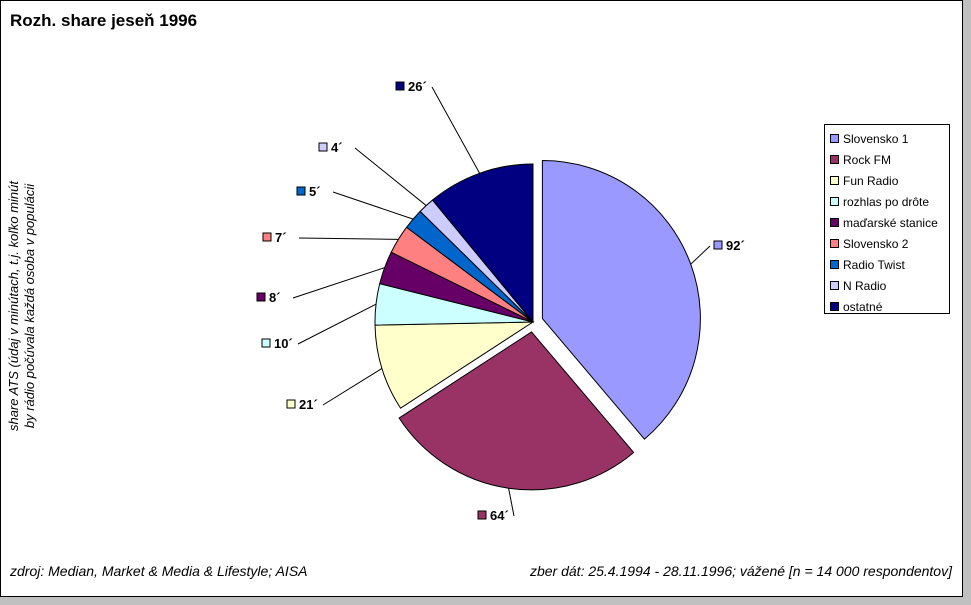  I want to click on legend-label: Rock FM, so click(867, 159).